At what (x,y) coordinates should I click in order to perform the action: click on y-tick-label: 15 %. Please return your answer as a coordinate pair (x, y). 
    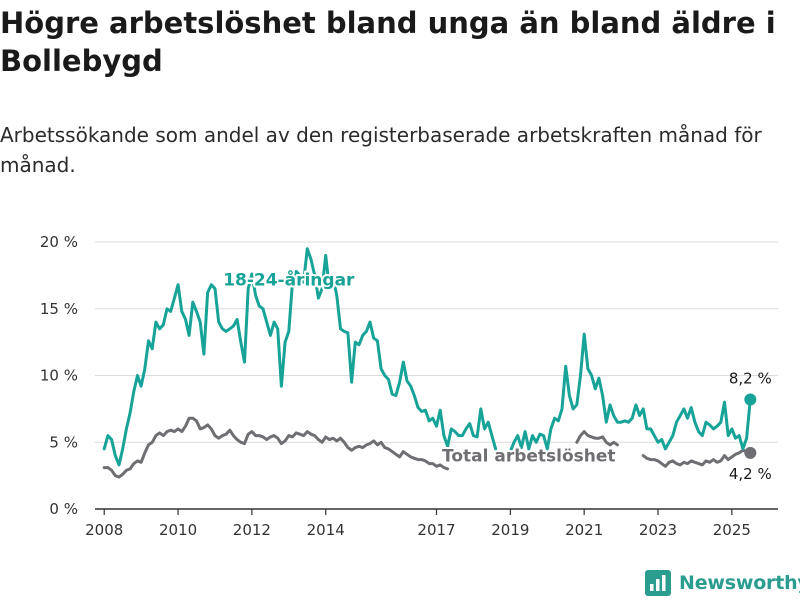
    Looking at the image, I should click on (59, 309).